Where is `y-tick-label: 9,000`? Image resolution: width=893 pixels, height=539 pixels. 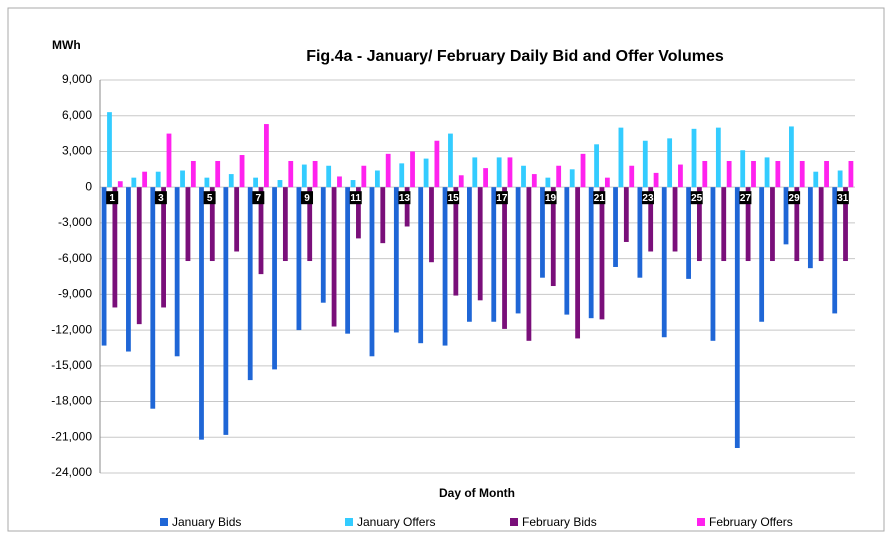 y-tick-label: 9,000 is located at coordinates (77, 79).